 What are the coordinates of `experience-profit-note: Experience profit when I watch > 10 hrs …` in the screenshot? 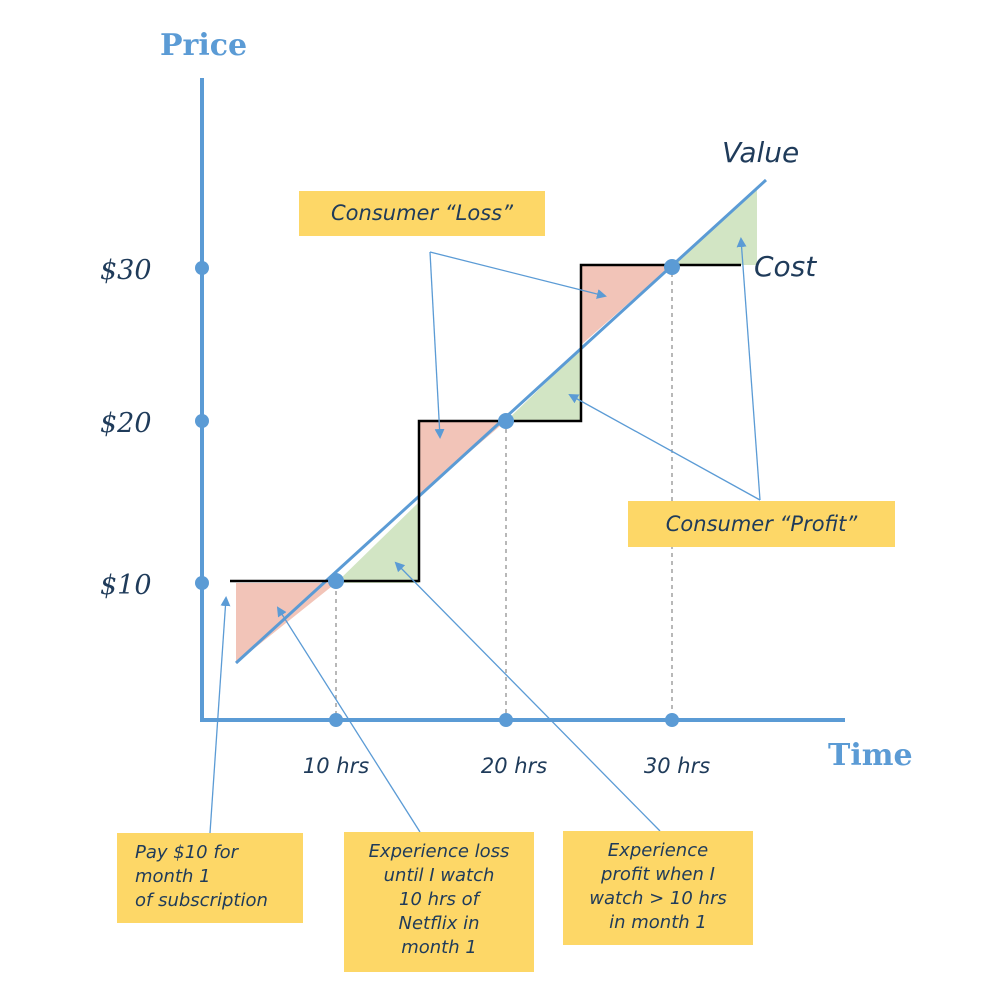 It's located at (658, 888).